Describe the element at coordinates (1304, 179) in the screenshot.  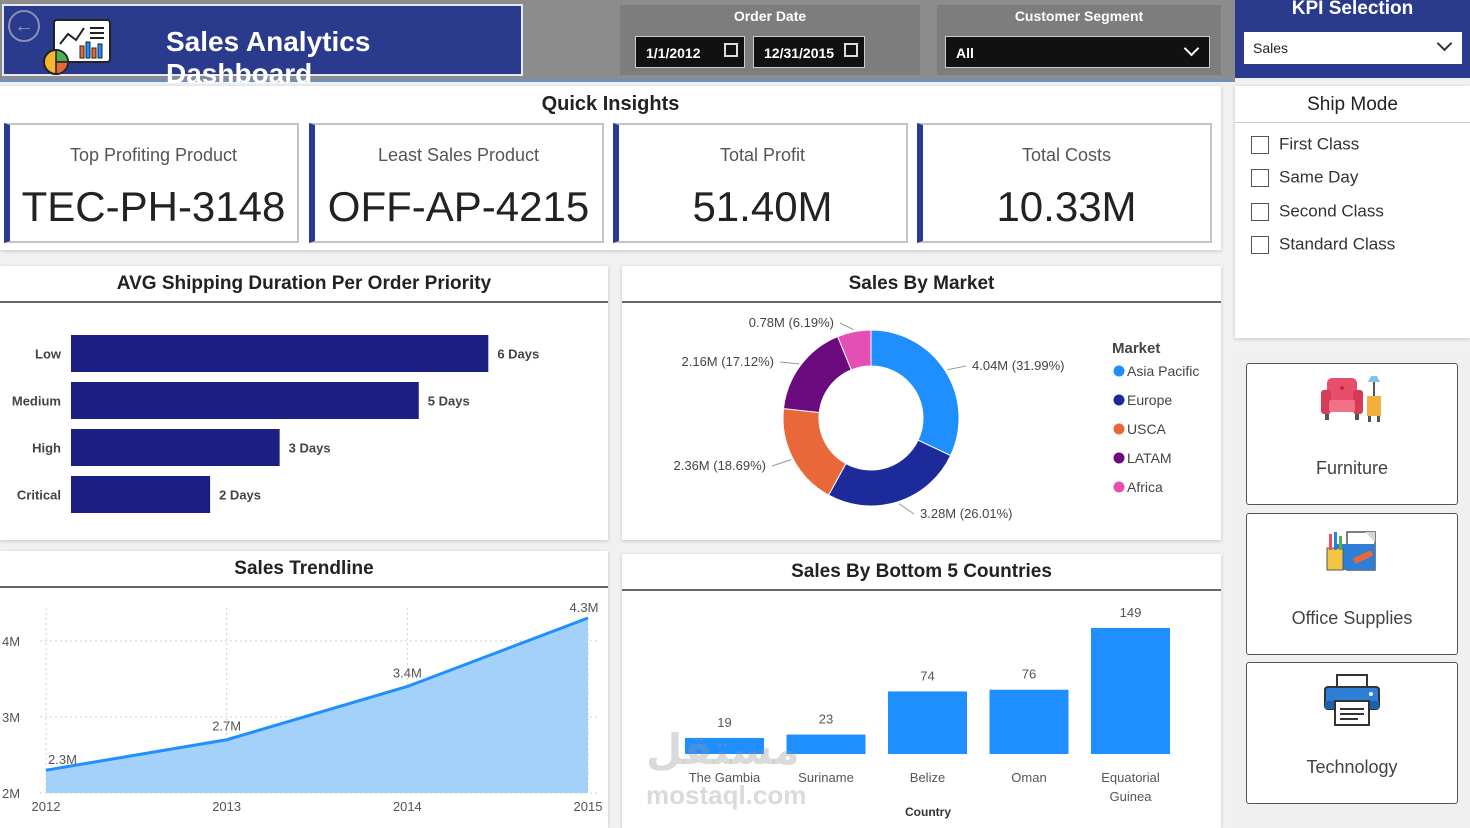
I see `ship-mode-option-same-day: Same Day` at that location.